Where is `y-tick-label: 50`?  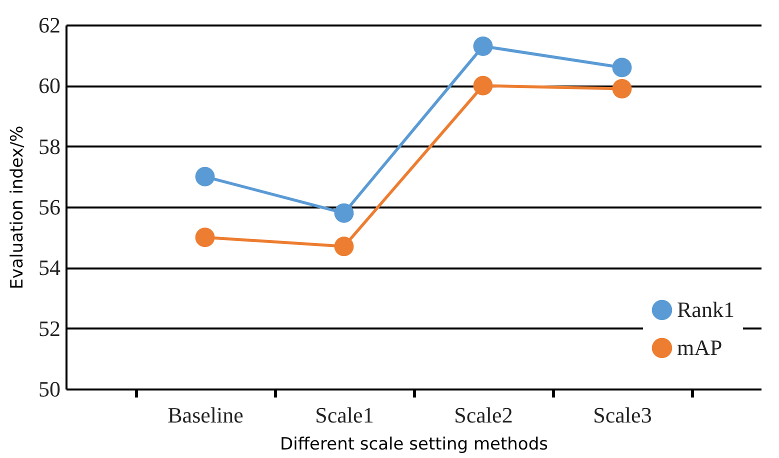 y-tick-label: 50 is located at coordinates (49, 389).